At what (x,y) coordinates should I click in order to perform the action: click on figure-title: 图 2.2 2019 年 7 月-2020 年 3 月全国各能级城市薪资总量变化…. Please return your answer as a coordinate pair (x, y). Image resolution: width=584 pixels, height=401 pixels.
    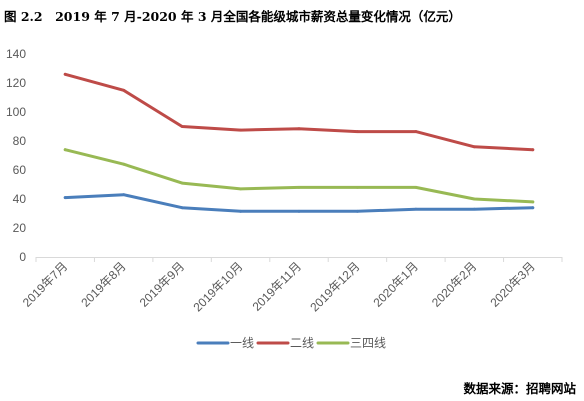
    Looking at the image, I should click on (232, 16).